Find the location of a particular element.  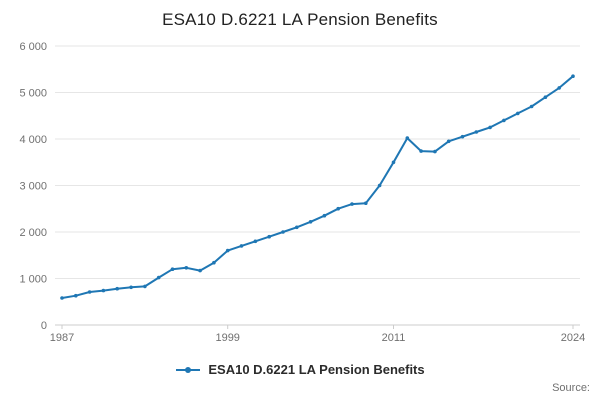

chart-title: ESA10 D.6221 LA Pension Benefits is located at coordinates (300, 19).